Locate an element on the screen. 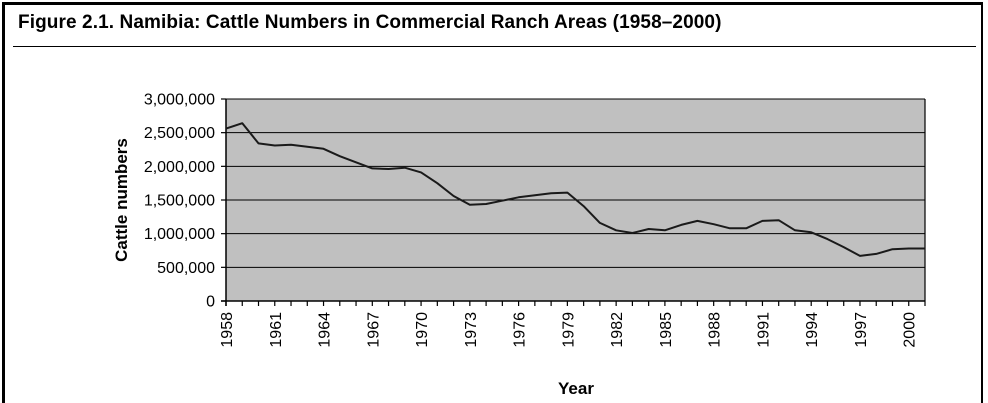  x-tick-label: 1961 is located at coordinates (276, 330).